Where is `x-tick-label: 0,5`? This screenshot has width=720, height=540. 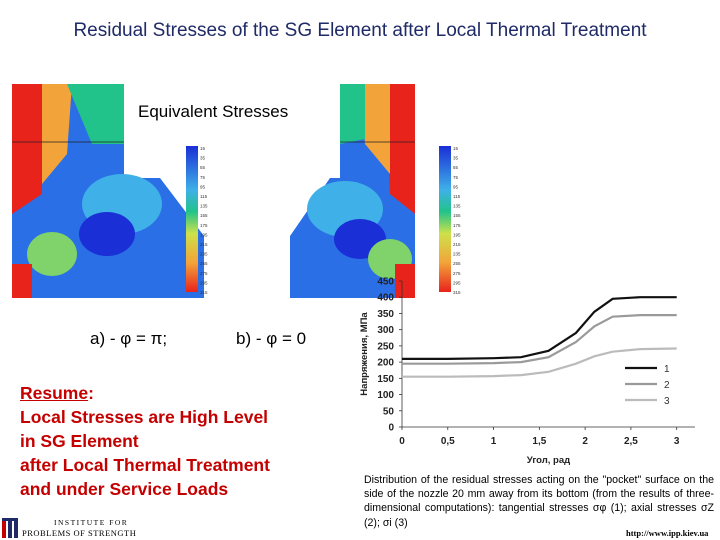
x-tick-label: 0,5 is located at coordinates (448, 441).